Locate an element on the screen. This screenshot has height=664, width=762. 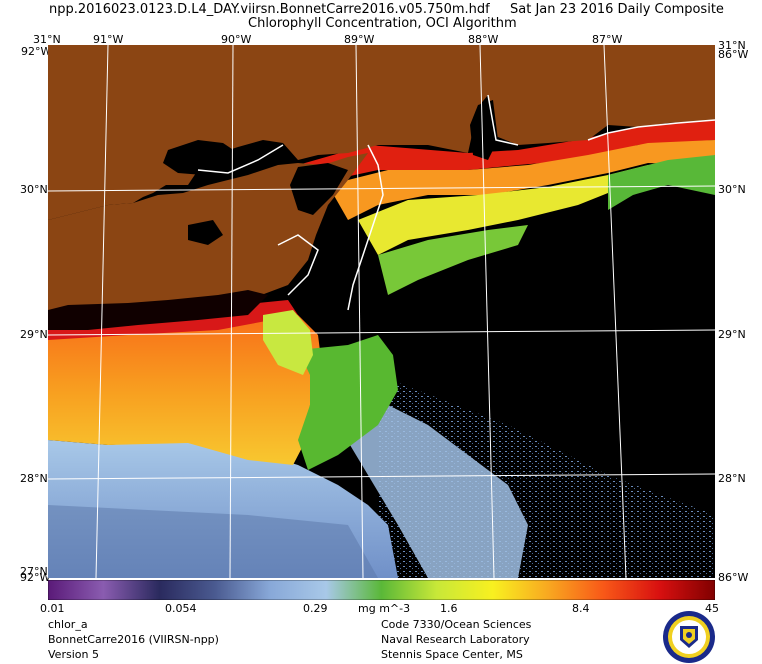
east-coastal-red is located at coordinates (506, 152).